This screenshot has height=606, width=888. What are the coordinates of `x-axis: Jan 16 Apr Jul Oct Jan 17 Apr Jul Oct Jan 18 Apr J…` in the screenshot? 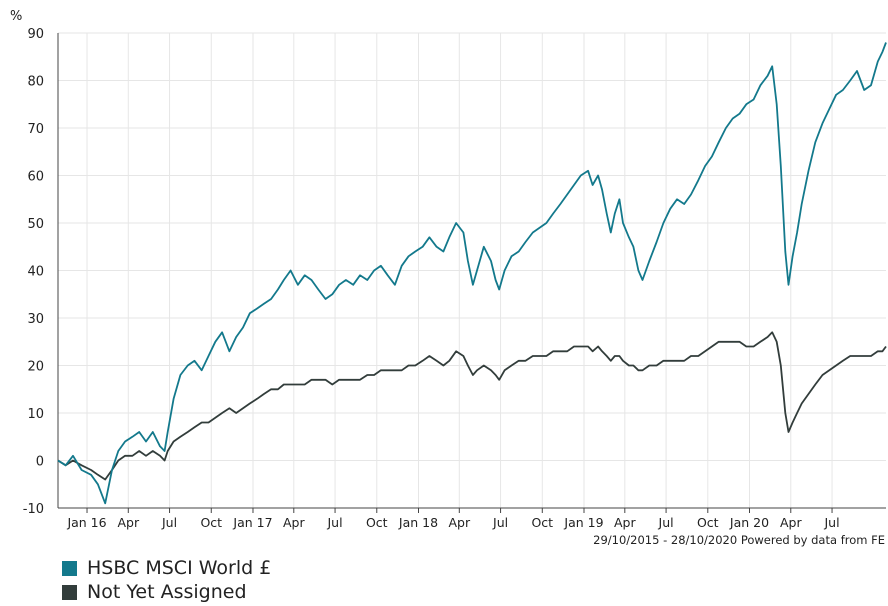 It's located at (472, 518).